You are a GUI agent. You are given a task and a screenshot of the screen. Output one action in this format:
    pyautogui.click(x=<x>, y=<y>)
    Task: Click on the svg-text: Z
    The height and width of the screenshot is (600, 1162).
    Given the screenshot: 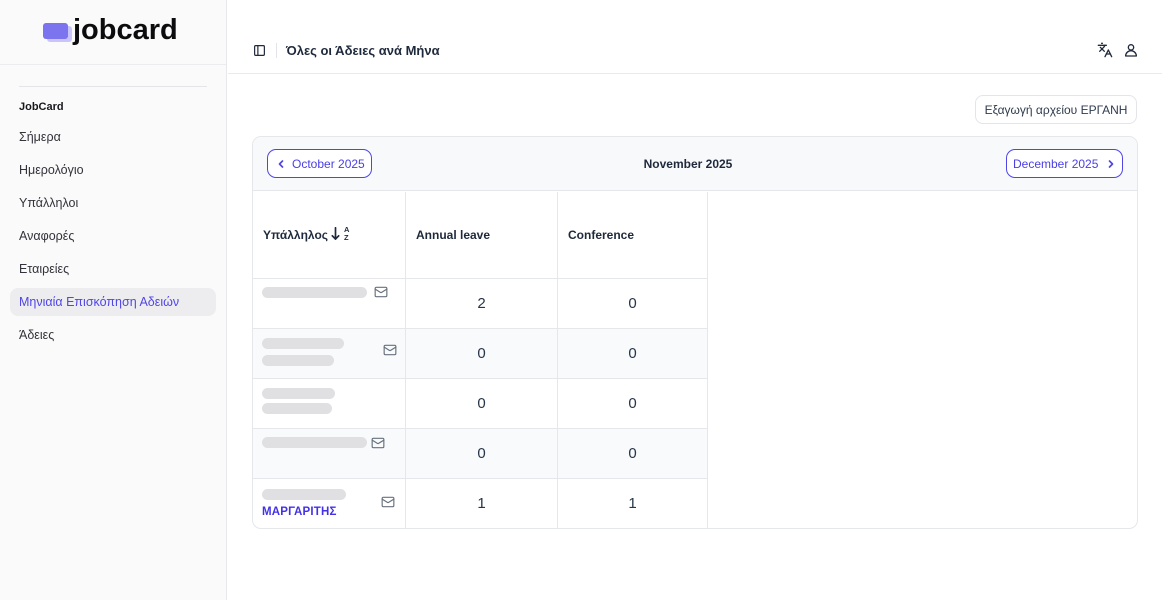 What is the action you would take?
    pyautogui.click(x=346, y=237)
    